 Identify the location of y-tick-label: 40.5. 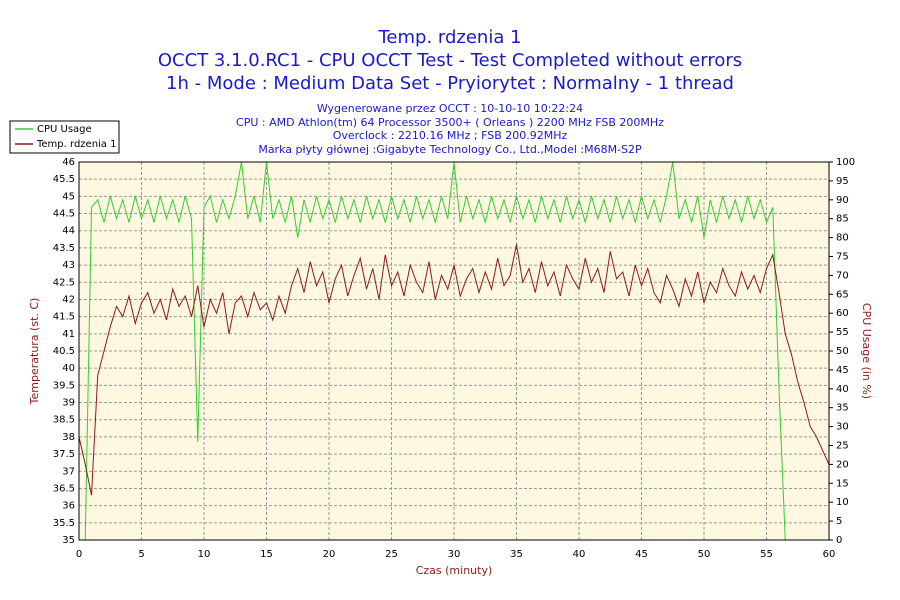
(64, 351).